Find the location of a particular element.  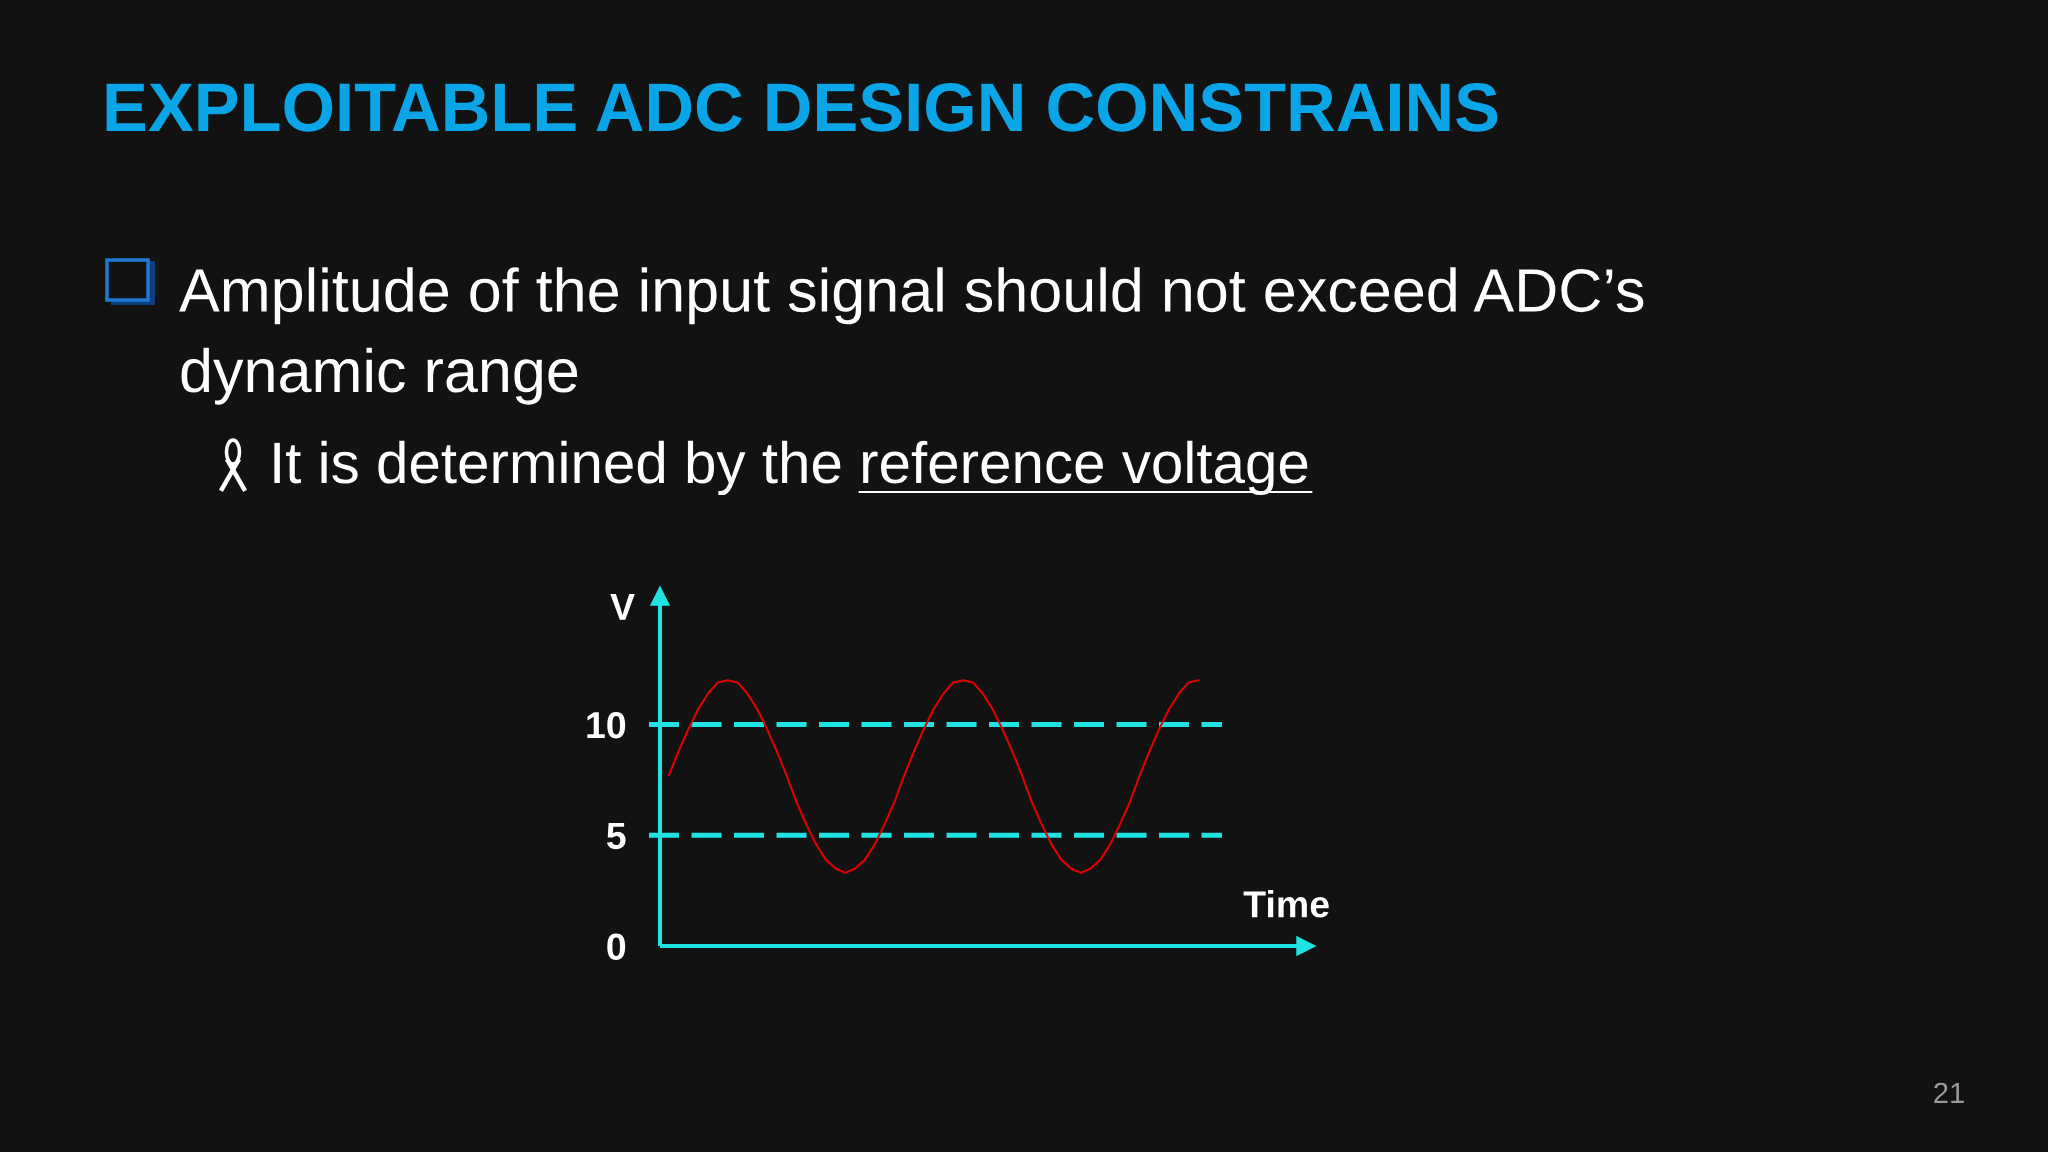

y-tick-label: 0 is located at coordinates (616, 946).